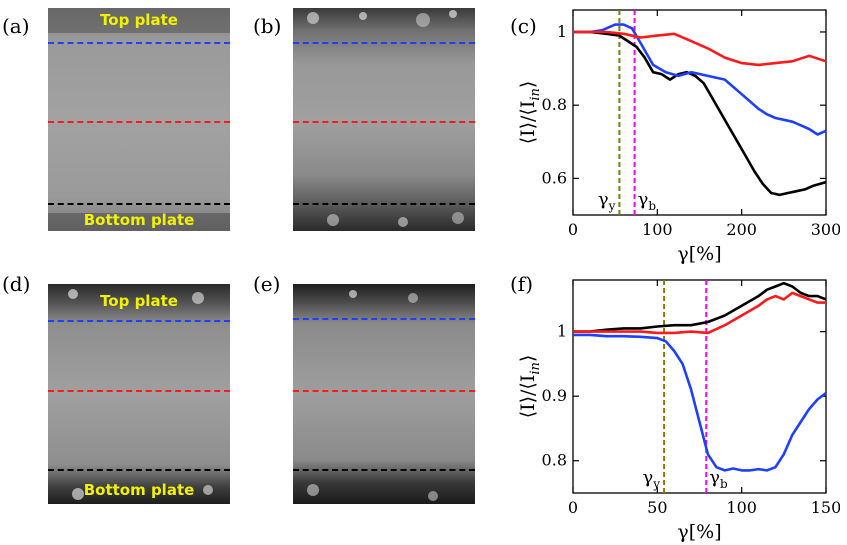 The image size is (847, 545). I want to click on x-tick-label: 150, so click(825, 507).